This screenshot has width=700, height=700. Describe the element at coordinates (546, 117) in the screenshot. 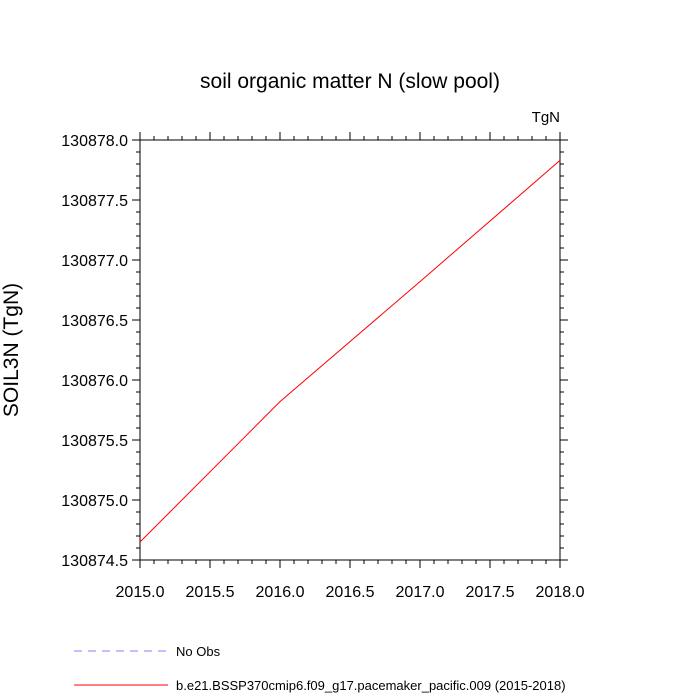

I see `units-label: TgN` at that location.